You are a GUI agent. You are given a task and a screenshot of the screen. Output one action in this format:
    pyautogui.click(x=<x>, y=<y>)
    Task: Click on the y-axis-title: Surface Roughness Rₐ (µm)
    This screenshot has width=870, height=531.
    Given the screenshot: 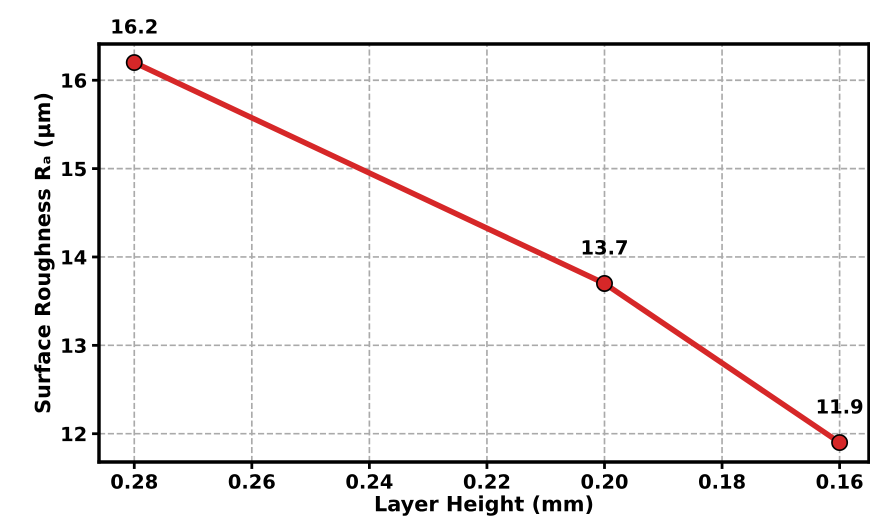 What is the action you would take?
    pyautogui.click(x=44, y=253)
    